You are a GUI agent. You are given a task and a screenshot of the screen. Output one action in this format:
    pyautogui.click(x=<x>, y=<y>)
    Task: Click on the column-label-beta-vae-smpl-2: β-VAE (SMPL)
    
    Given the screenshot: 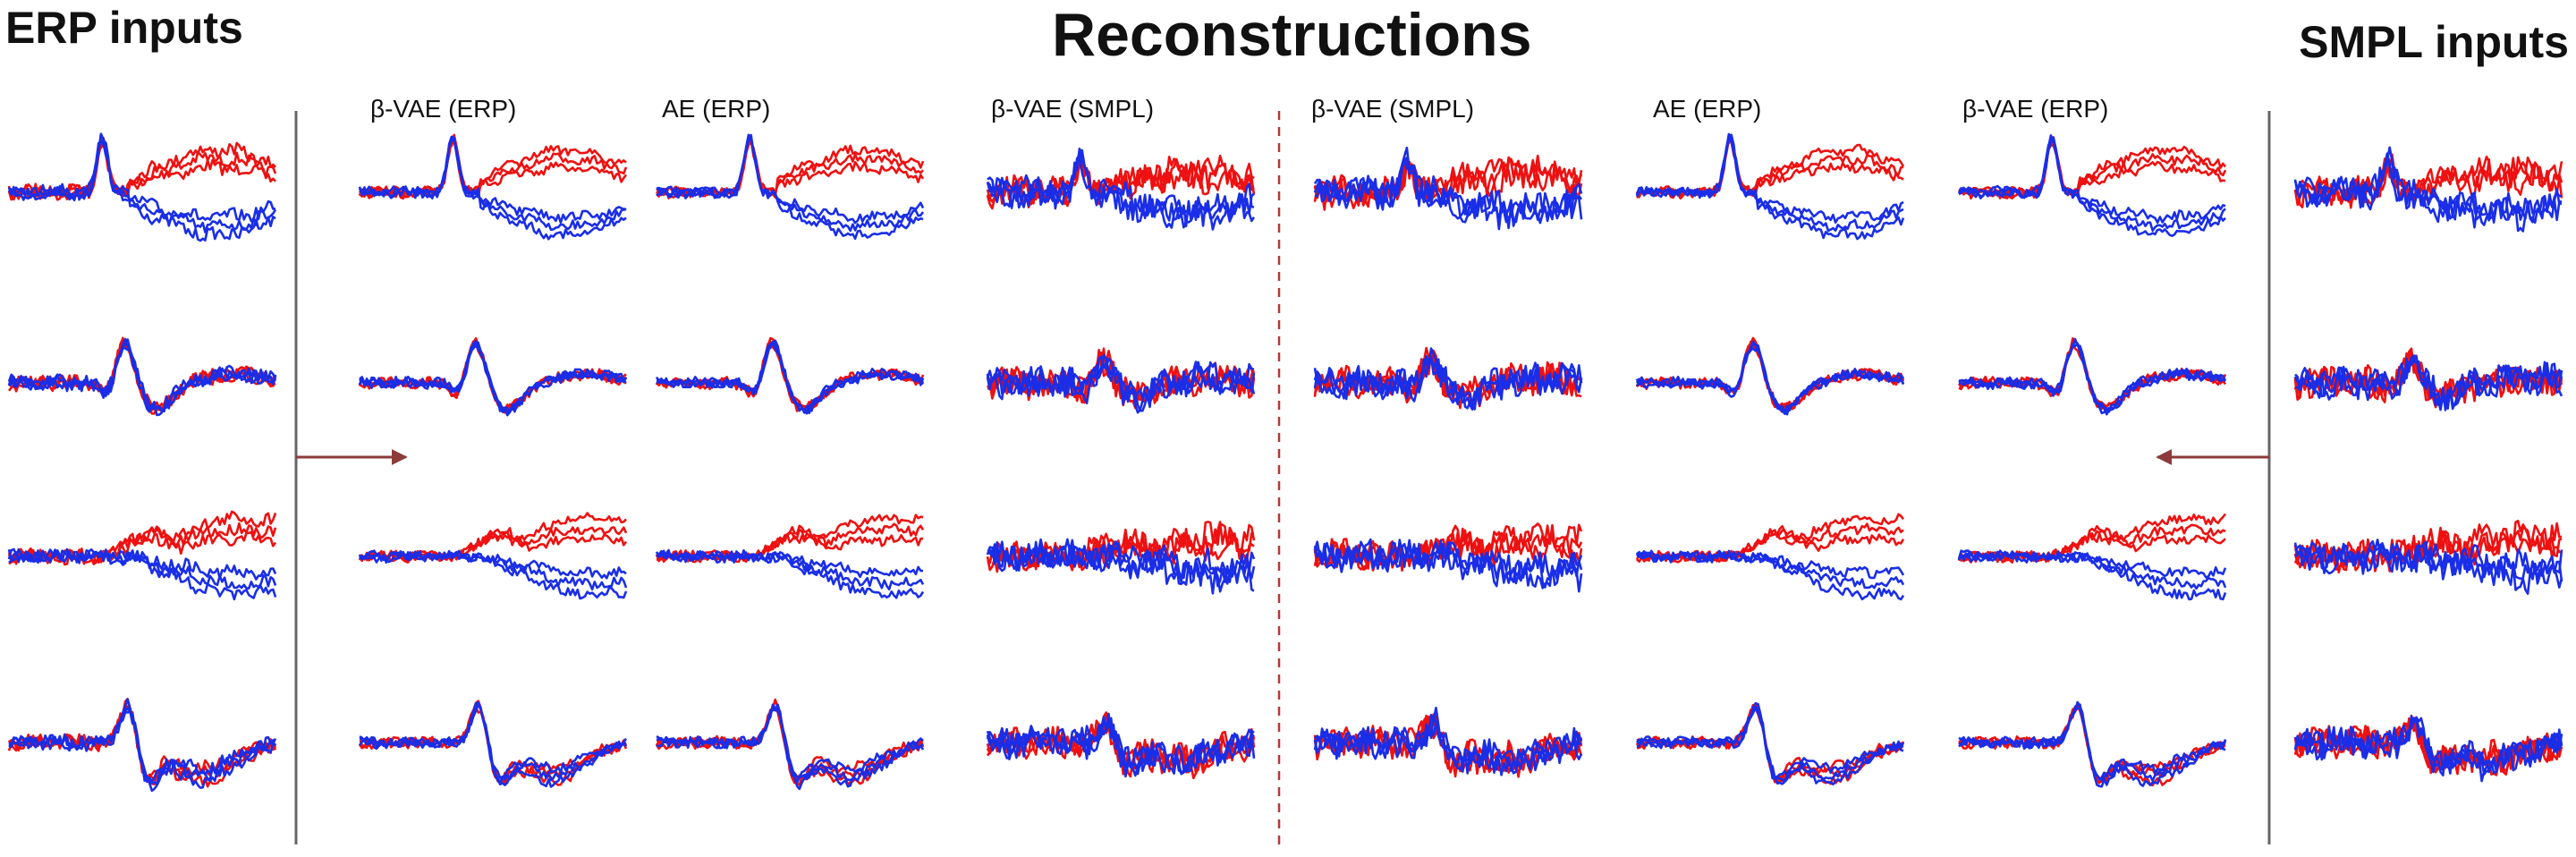 What is the action you would take?
    pyautogui.click(x=1393, y=109)
    